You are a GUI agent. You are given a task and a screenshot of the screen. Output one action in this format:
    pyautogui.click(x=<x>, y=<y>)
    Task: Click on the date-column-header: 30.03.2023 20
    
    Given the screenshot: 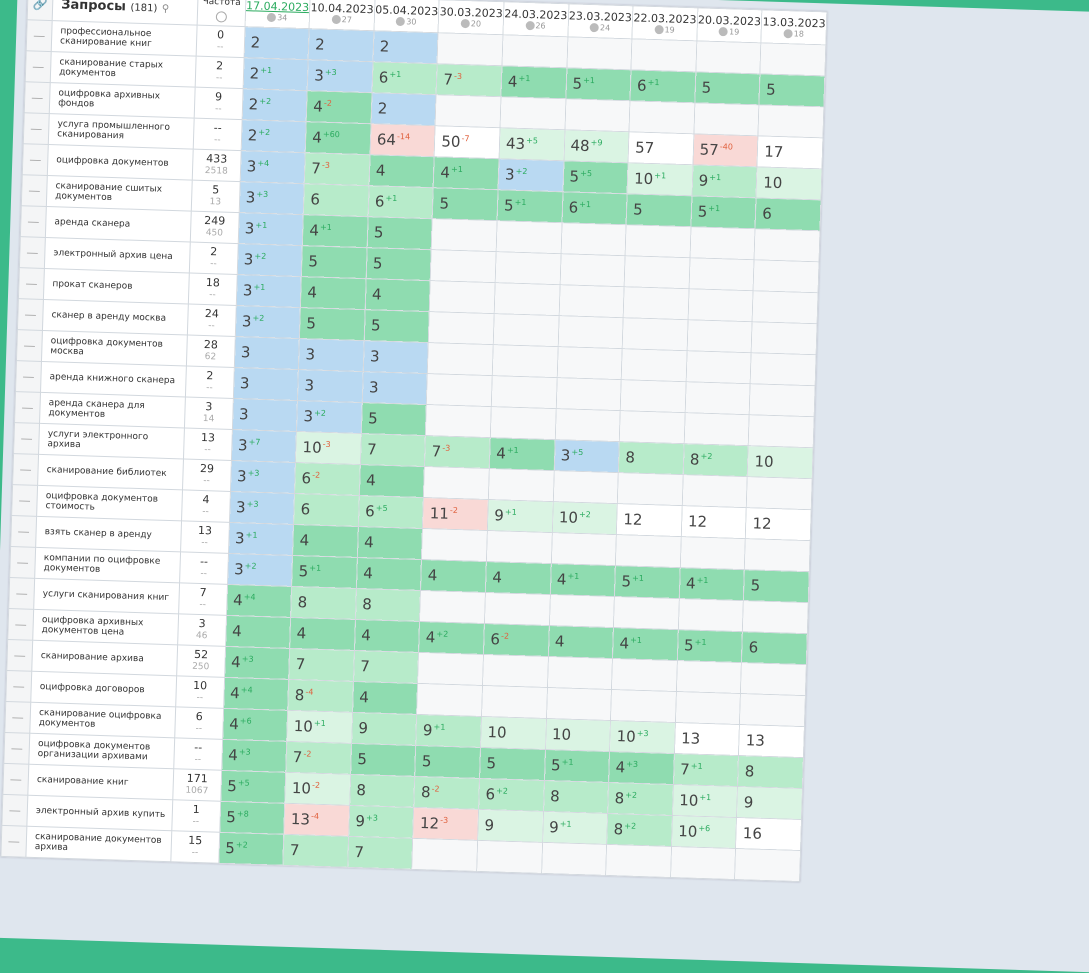 What is the action you would take?
    pyautogui.click(x=471, y=17)
    